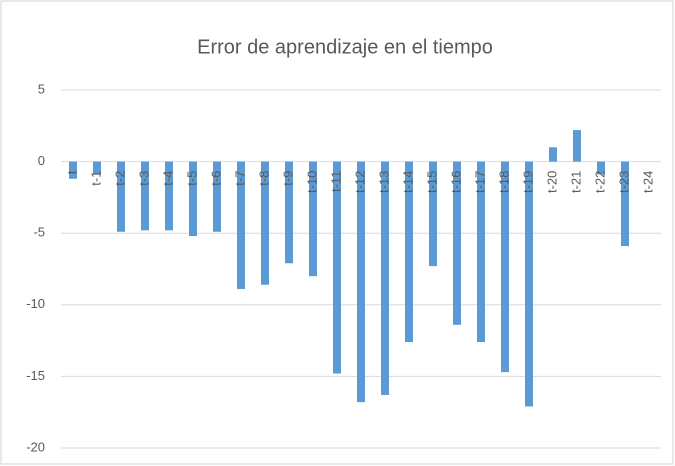 The image size is (675, 466). I want to click on x-tick-label: t-5, so click(191, 178).